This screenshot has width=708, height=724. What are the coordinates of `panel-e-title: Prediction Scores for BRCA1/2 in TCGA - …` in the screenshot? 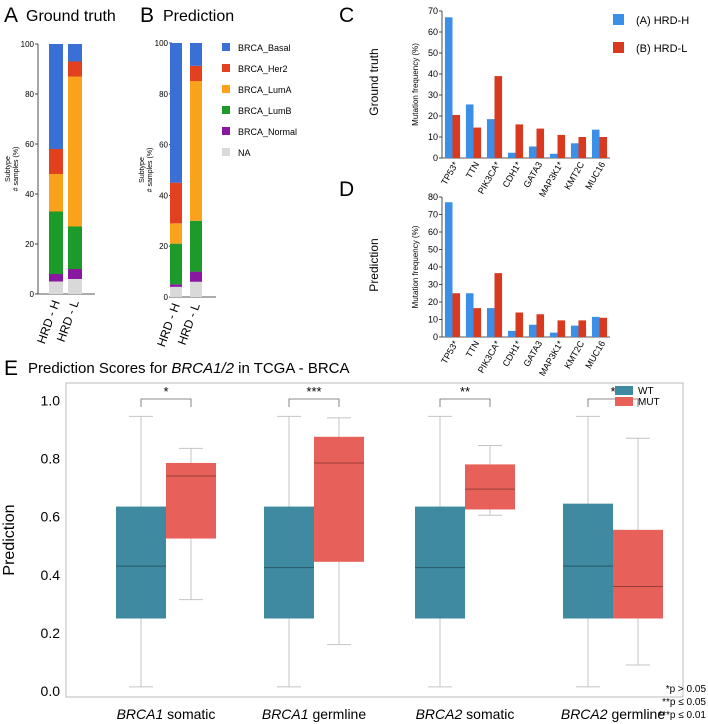 It's located at (189, 368).